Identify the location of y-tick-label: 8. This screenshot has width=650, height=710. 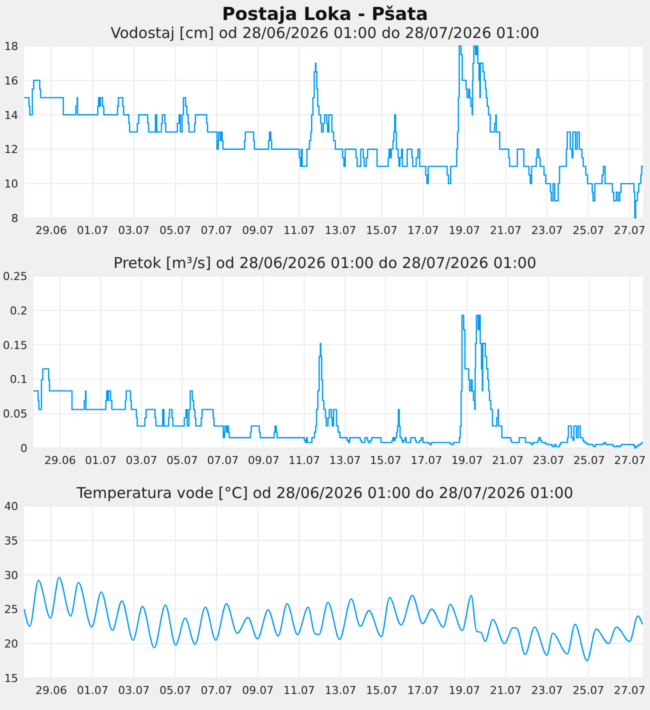
(14, 218).